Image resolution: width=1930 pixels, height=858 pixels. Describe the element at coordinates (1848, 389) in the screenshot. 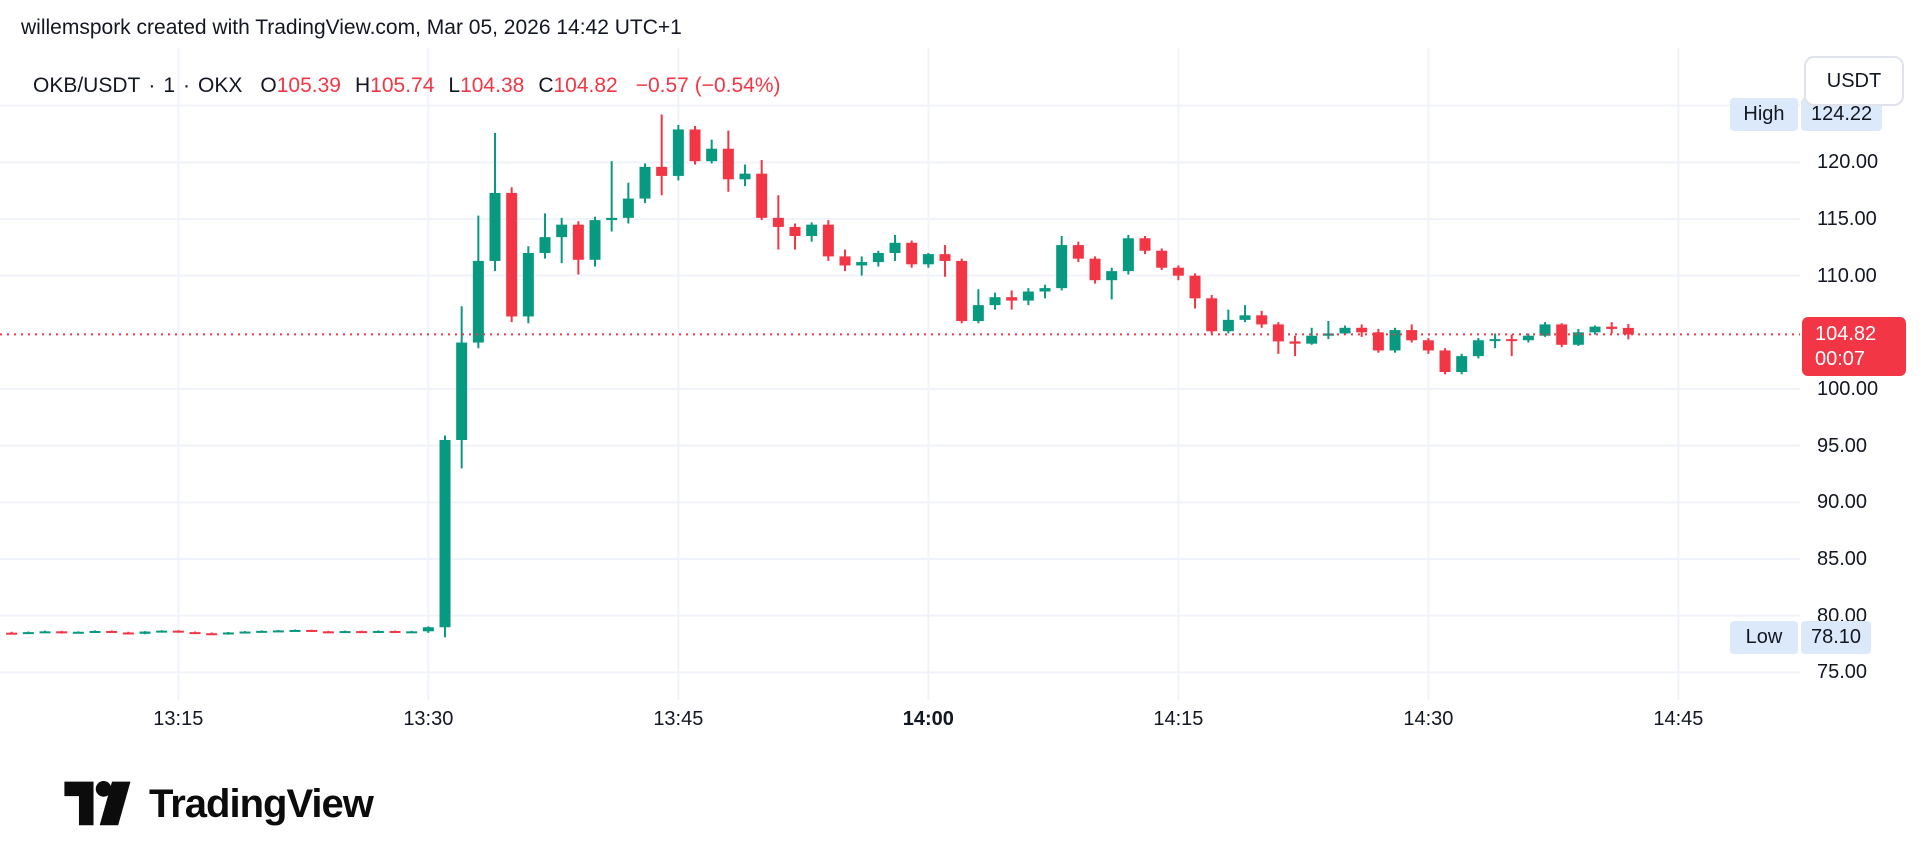

I see `price-tick-label: 100.00` at that location.